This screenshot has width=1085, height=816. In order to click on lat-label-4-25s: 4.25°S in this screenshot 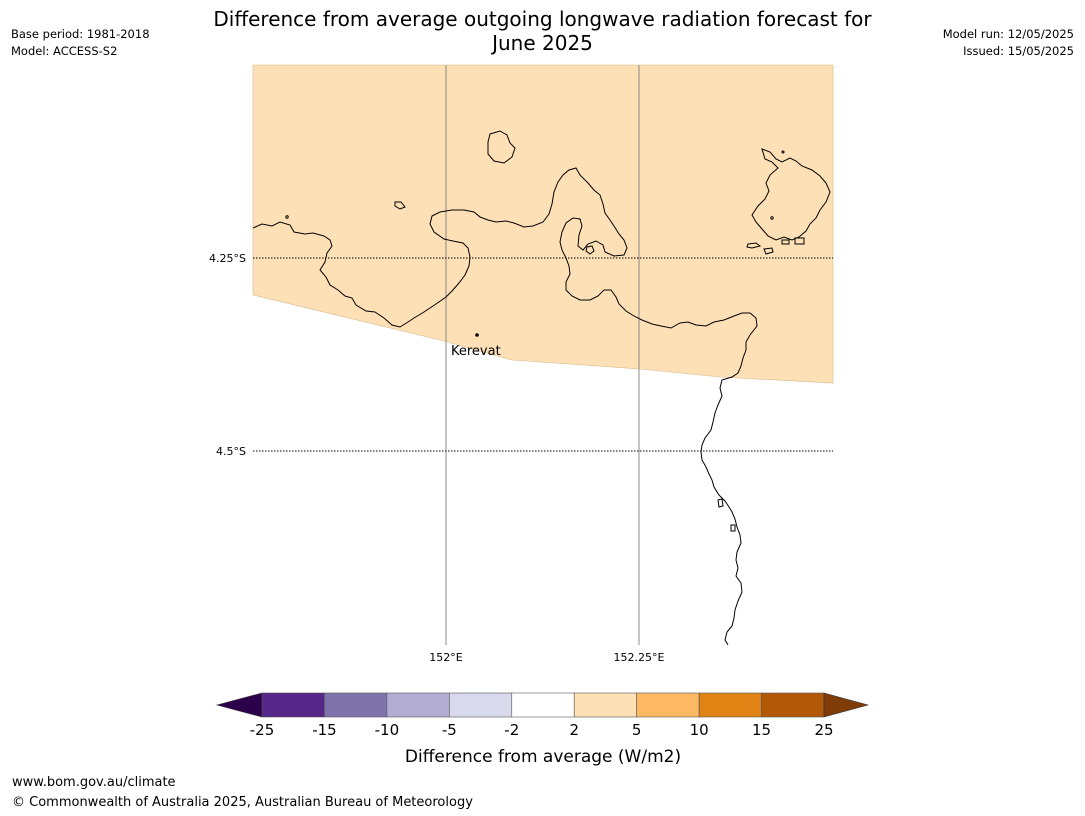, I will do `click(227, 258)`.